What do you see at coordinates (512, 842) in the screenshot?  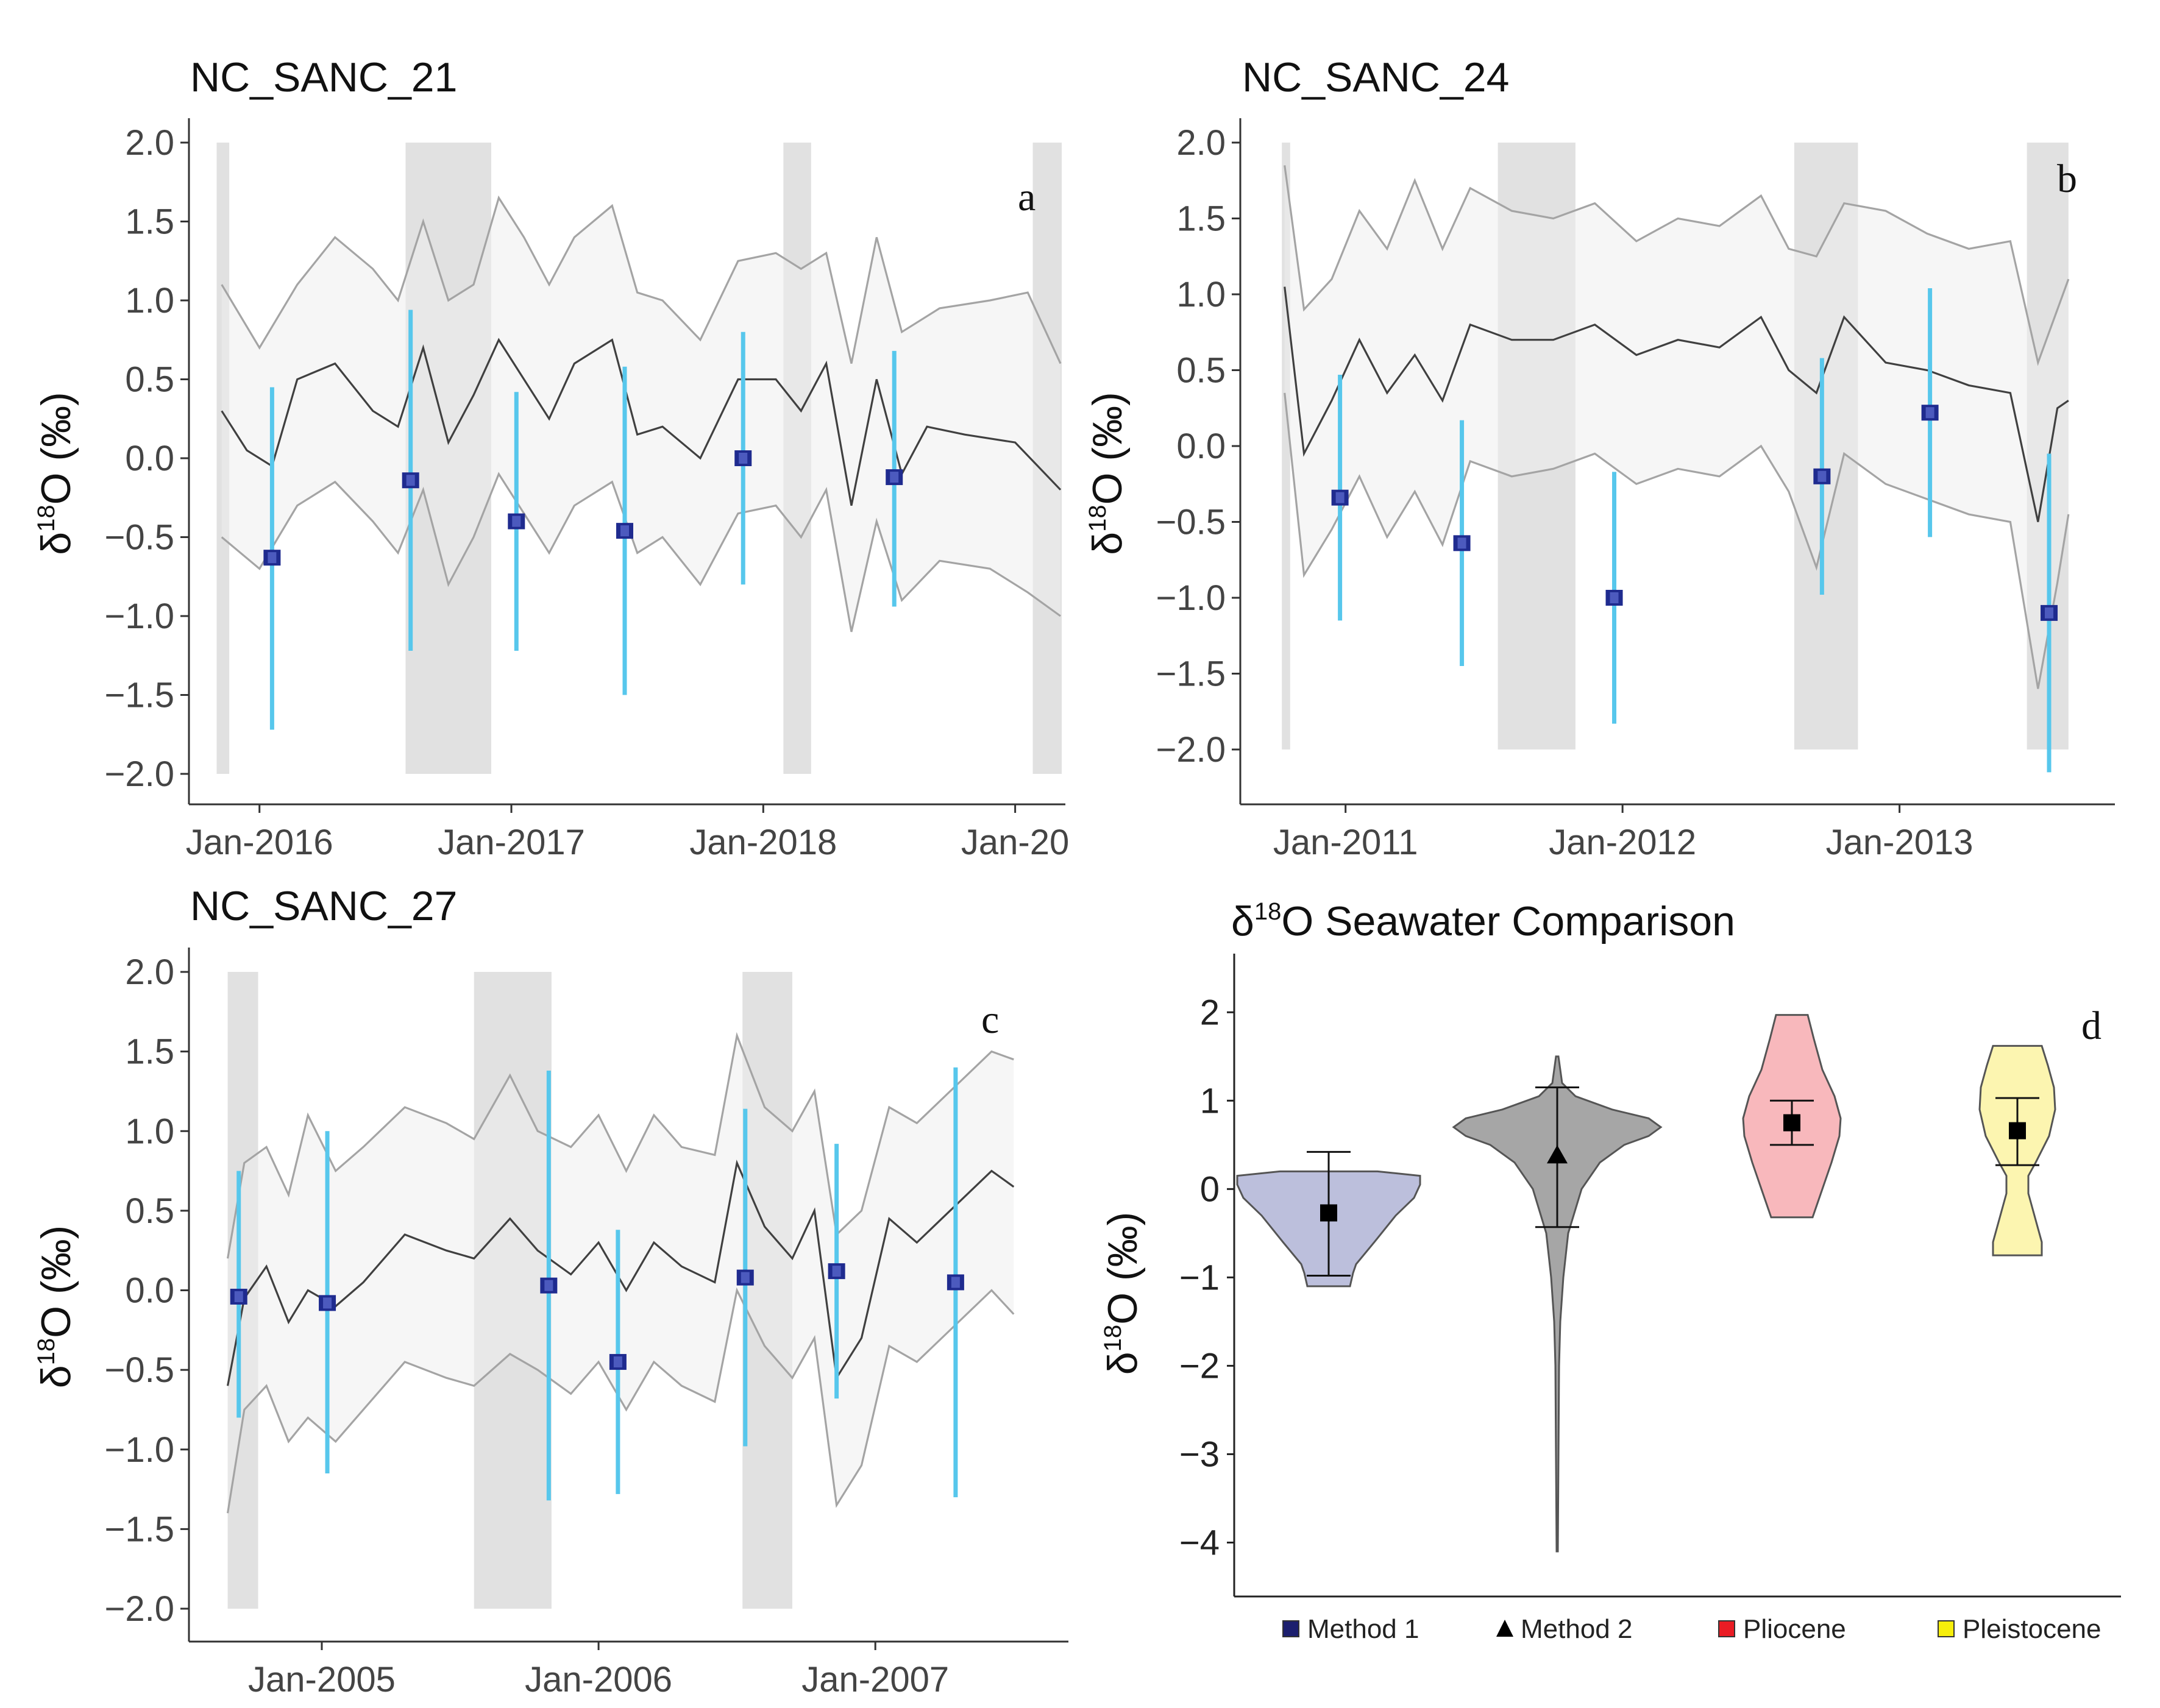 I see `x-tick-label: Jan-2017` at bounding box center [512, 842].